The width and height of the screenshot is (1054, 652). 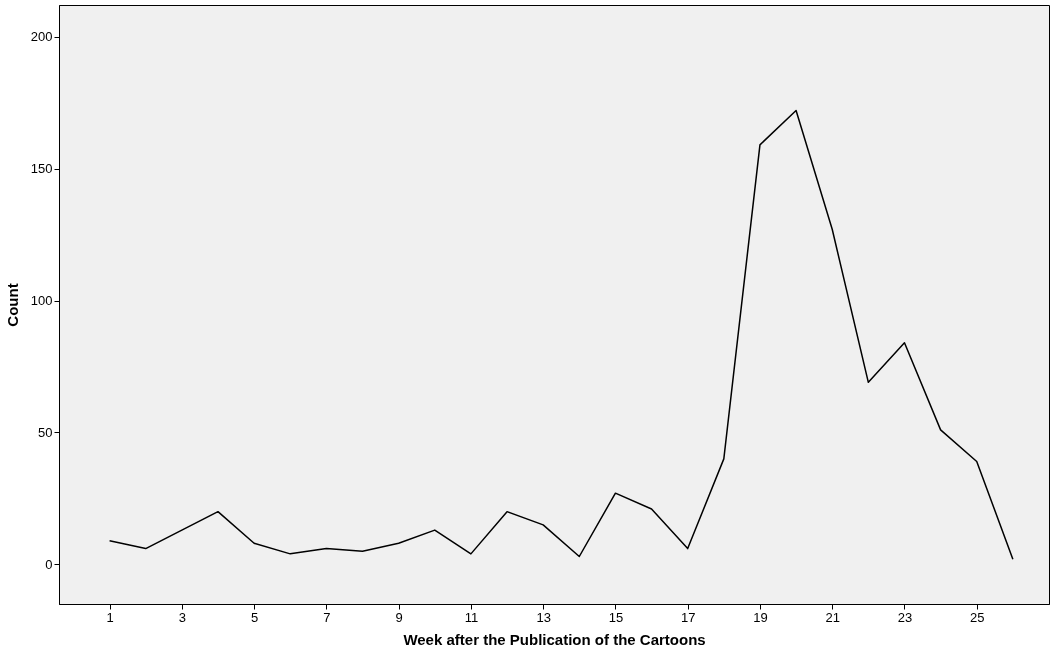 I want to click on y-axis-title: Count, so click(x=12, y=305).